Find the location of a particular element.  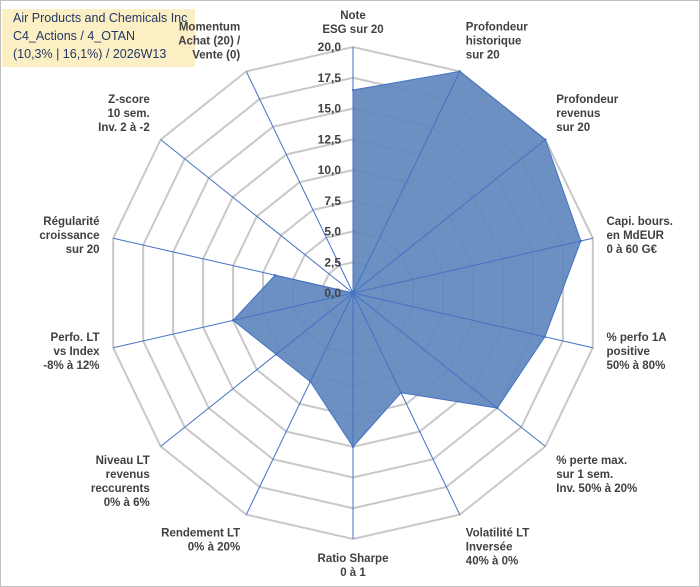

axis-label-9-line-0: Niveau LT is located at coordinates (123, 461).